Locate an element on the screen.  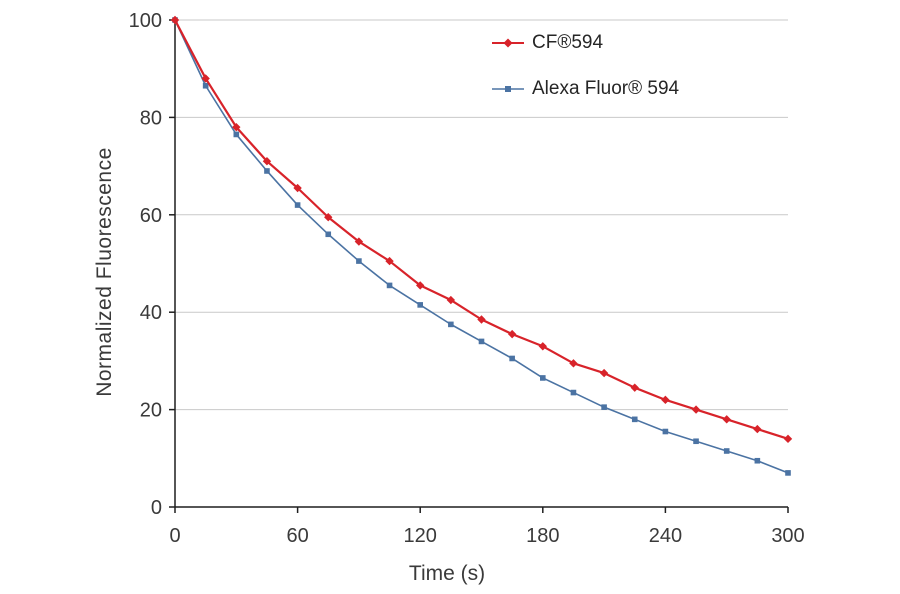
y-axis-label: Normalized Fluorescence is located at coordinates (104, 272).